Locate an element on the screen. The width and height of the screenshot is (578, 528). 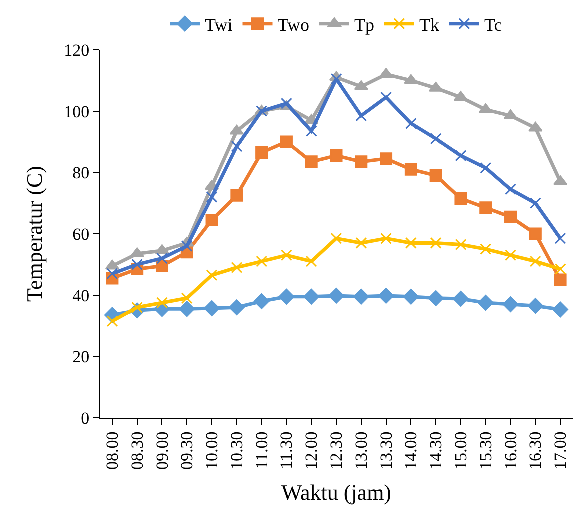
x-tick-label: 17.00 is located at coordinates (560, 451).